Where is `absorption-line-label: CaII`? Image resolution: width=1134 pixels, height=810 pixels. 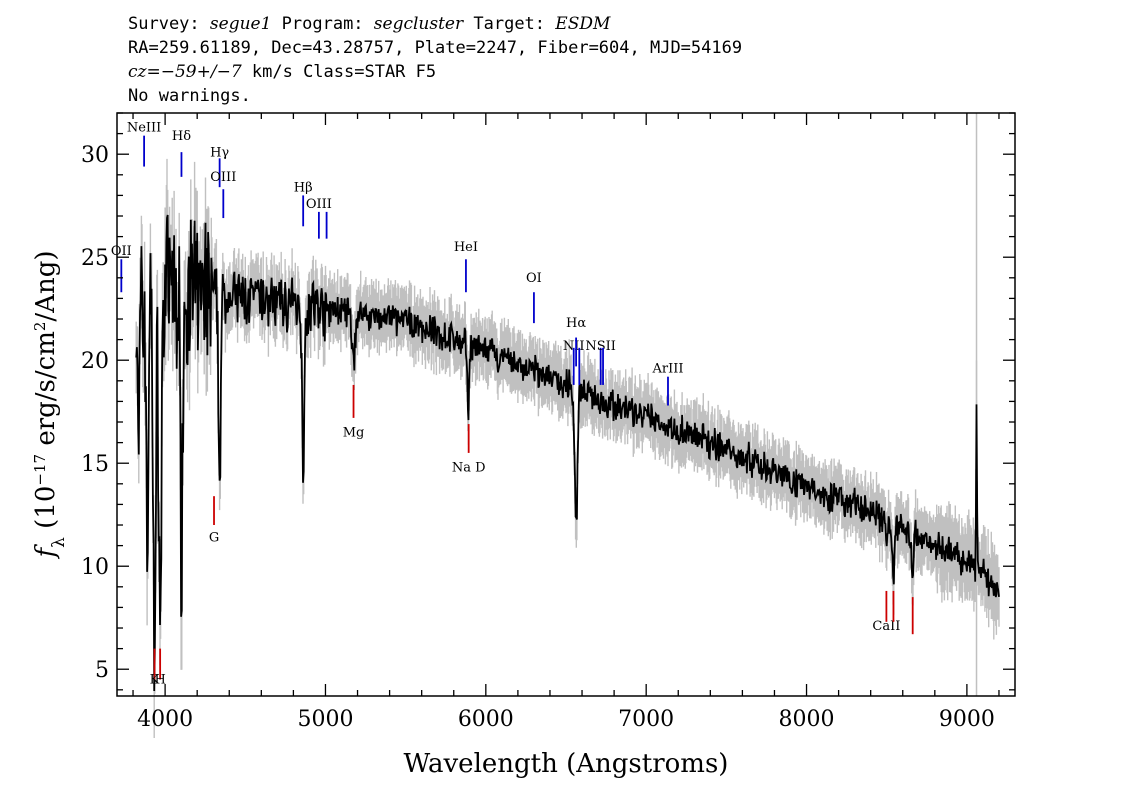
absorption-line-label: CaII is located at coordinates (886, 626).